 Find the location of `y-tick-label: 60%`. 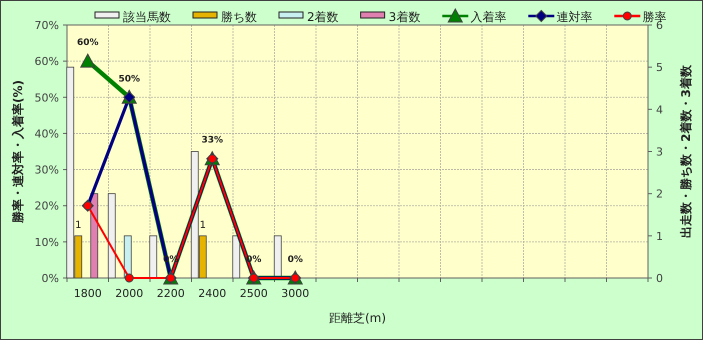

y-tick-label: 60% is located at coordinates (46, 61).